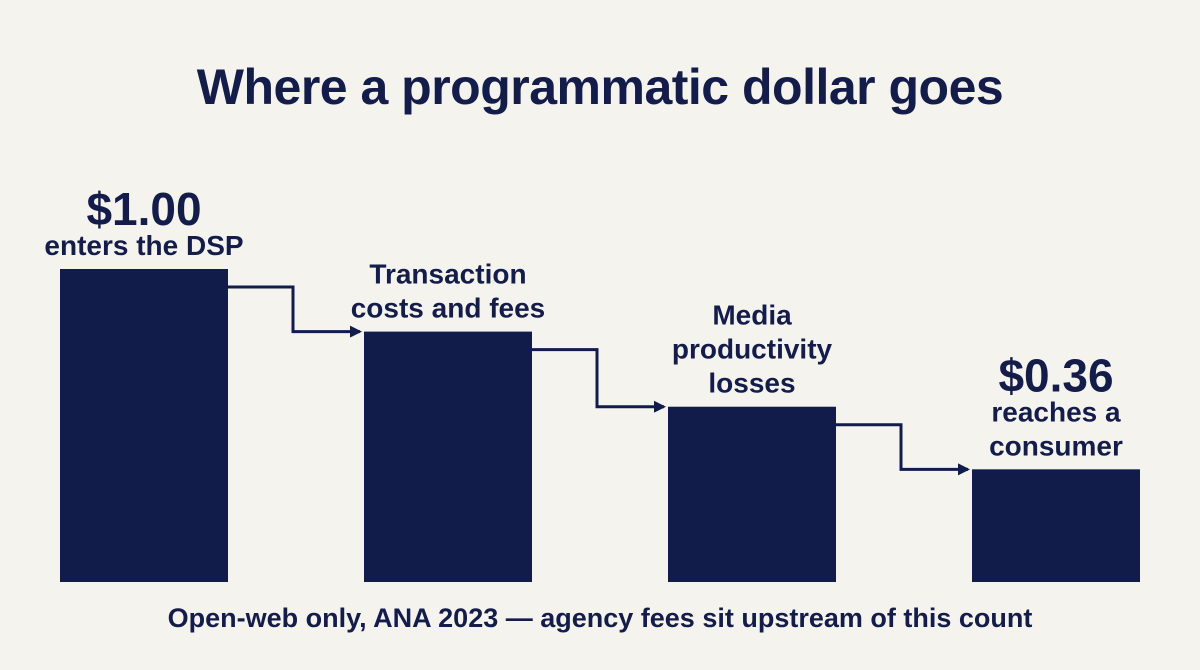  Describe the element at coordinates (1056, 445) in the screenshot. I see `bar-4-category-label-line-2: consumer` at that location.